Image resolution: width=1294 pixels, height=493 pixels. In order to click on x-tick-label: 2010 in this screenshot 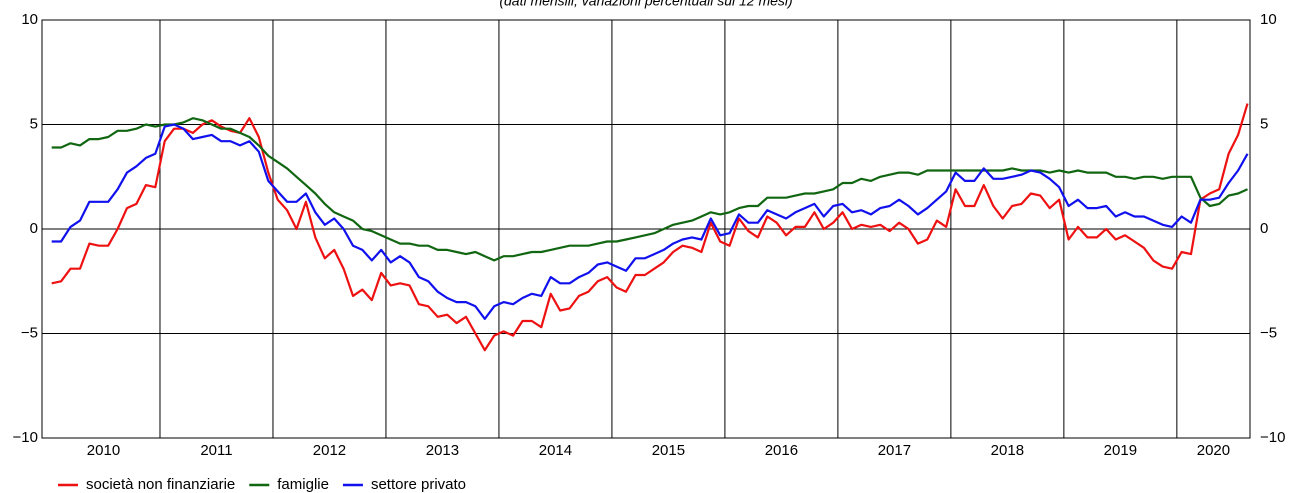, I will do `click(103, 450)`.